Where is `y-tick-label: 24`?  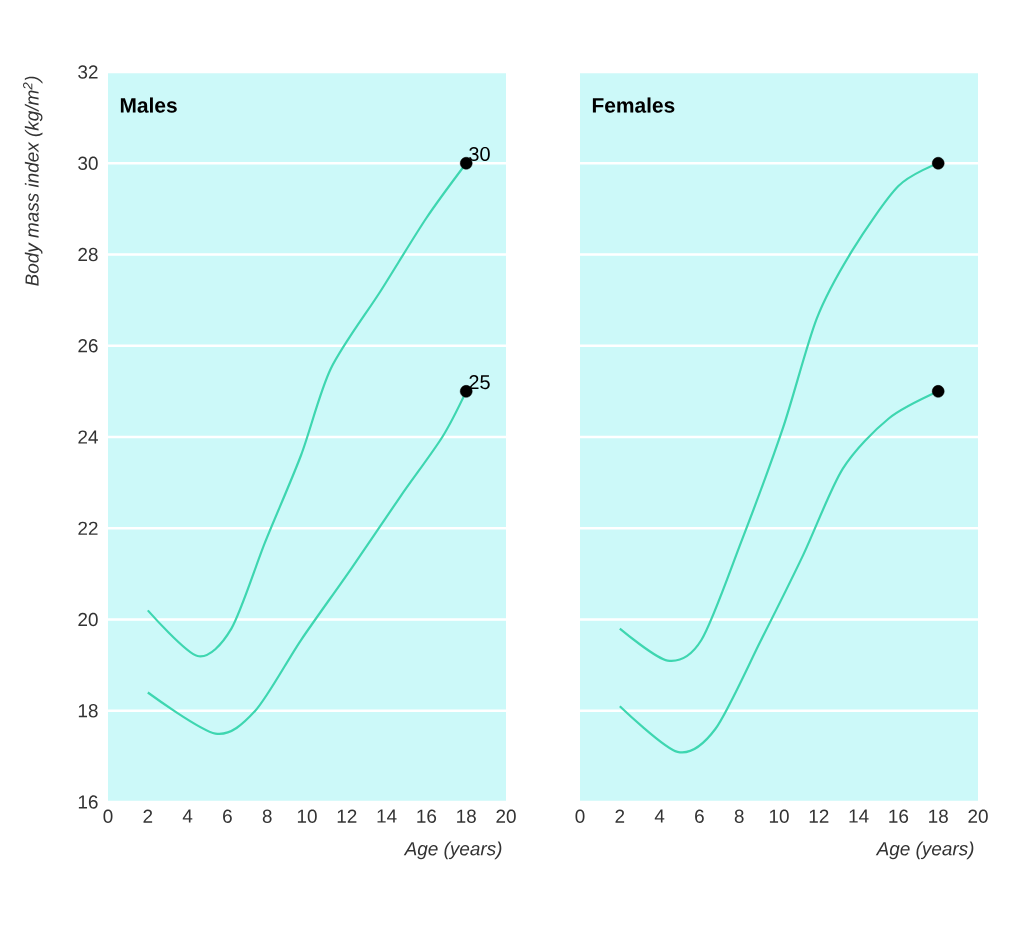
y-tick-label: 24 is located at coordinates (88, 437).